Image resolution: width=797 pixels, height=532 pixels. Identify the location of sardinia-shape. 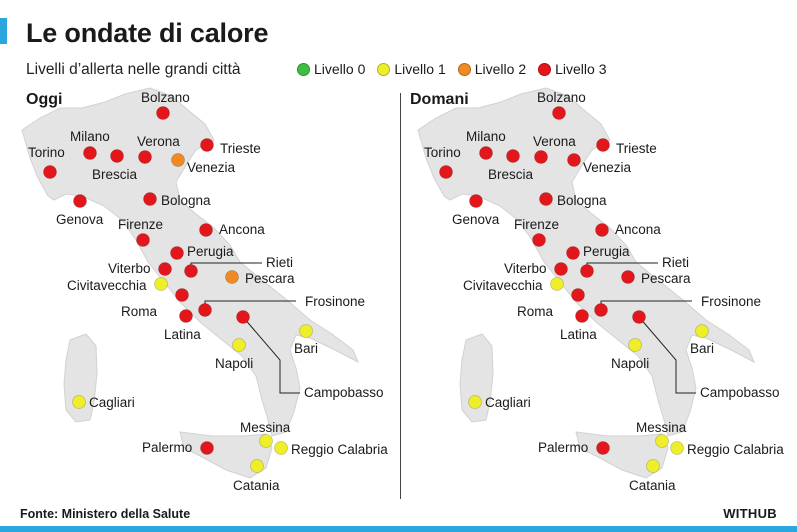
(476, 378).